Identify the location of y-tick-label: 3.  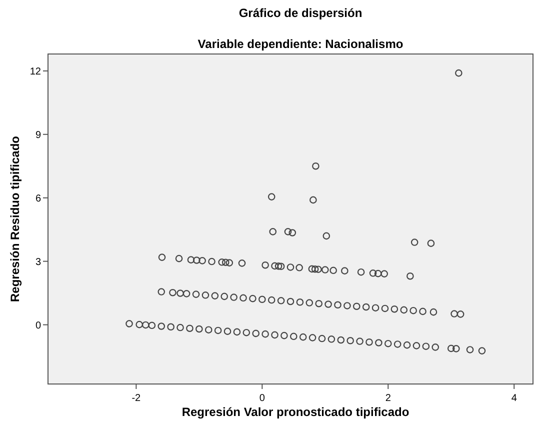
(38, 262).